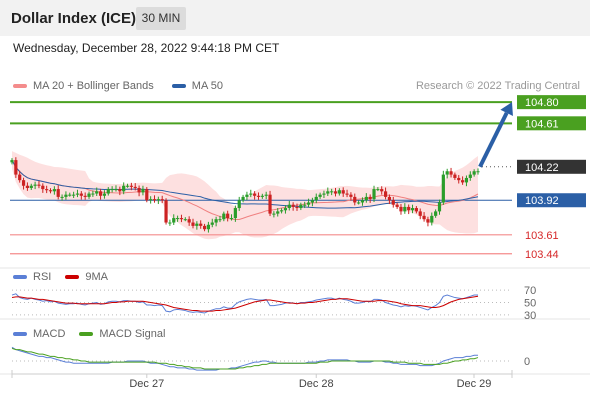 The image size is (590, 400). Describe the element at coordinates (542, 236) in the screenshot. I see `price-label-support: 103.61` at that location.